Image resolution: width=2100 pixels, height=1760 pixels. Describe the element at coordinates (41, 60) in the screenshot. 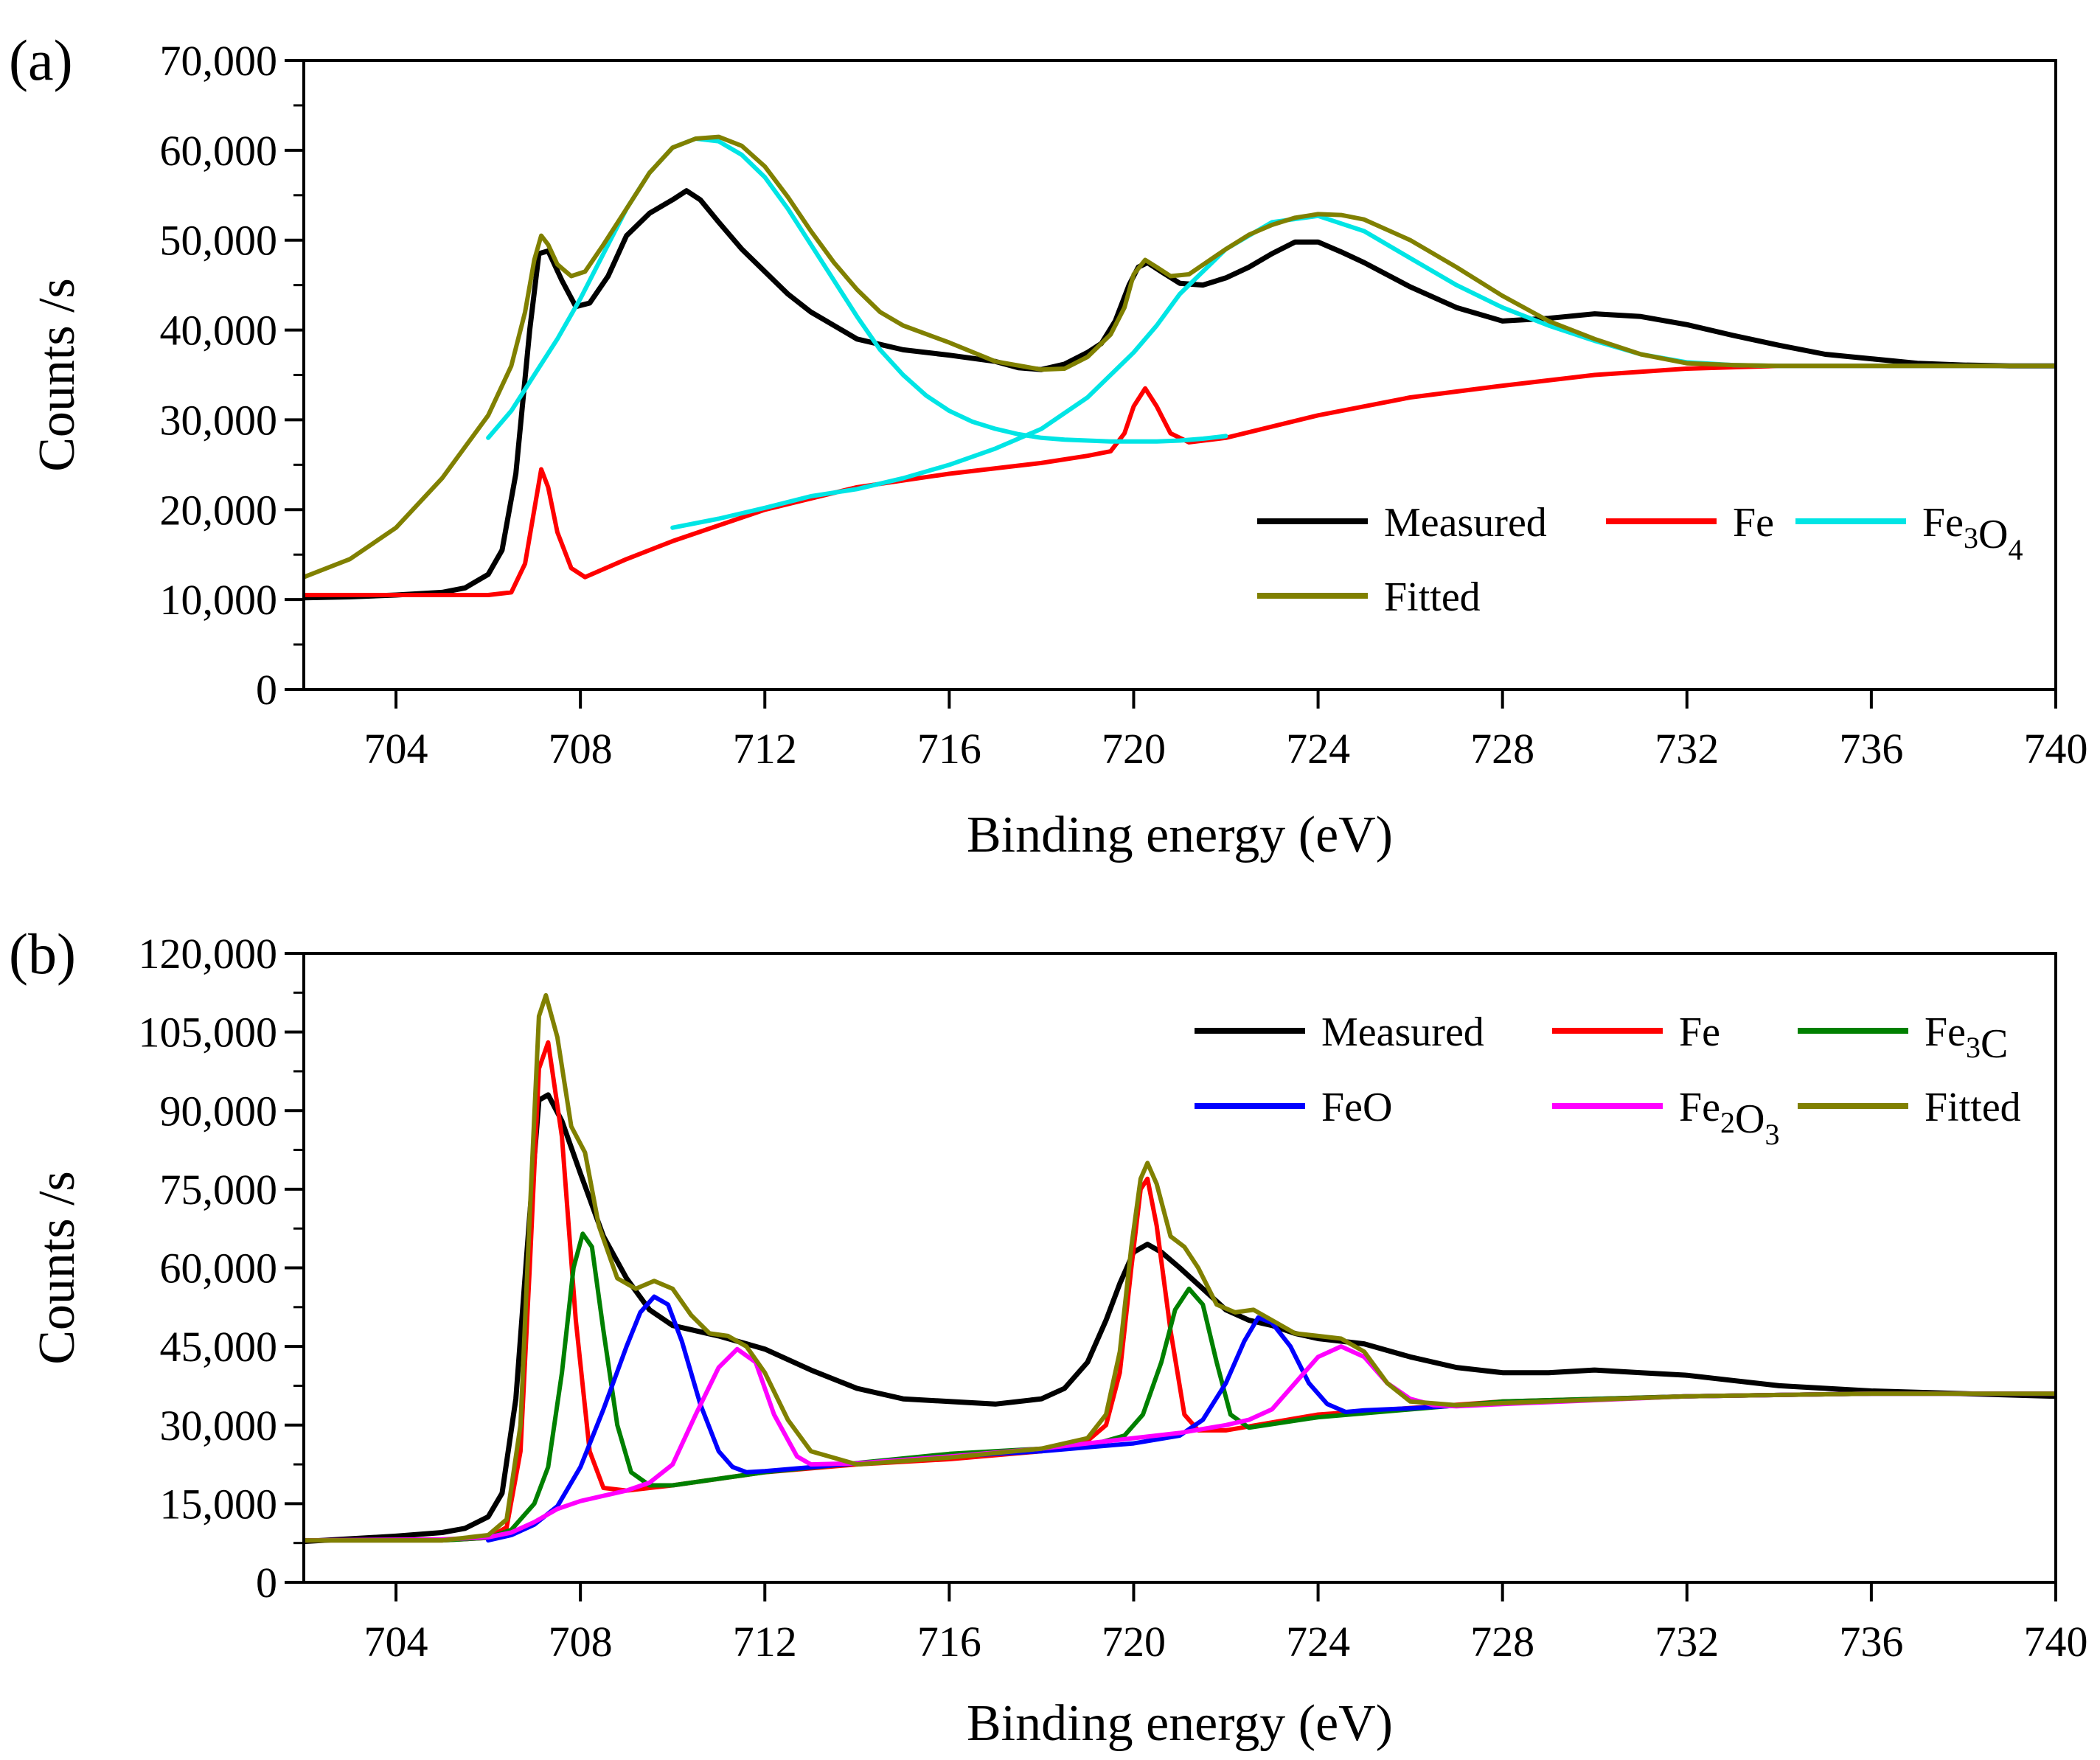

I see `panel-label: (a)` at that location.